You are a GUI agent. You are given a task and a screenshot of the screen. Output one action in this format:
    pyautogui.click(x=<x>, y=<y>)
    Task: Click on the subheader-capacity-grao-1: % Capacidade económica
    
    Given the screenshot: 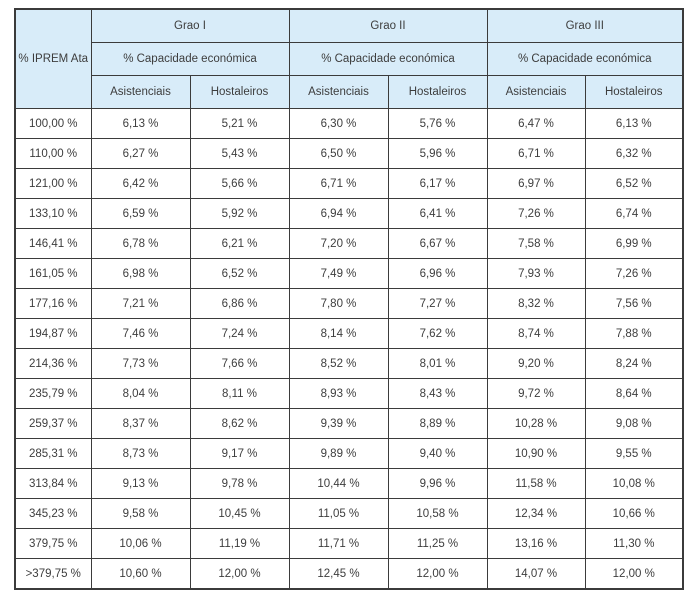 What is the action you would take?
    pyautogui.click(x=190, y=59)
    